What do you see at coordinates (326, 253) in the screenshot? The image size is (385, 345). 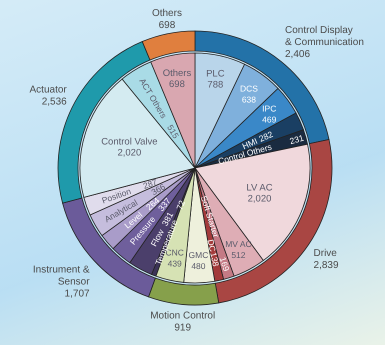 I see `slice-label: Drive` at bounding box center [326, 253].